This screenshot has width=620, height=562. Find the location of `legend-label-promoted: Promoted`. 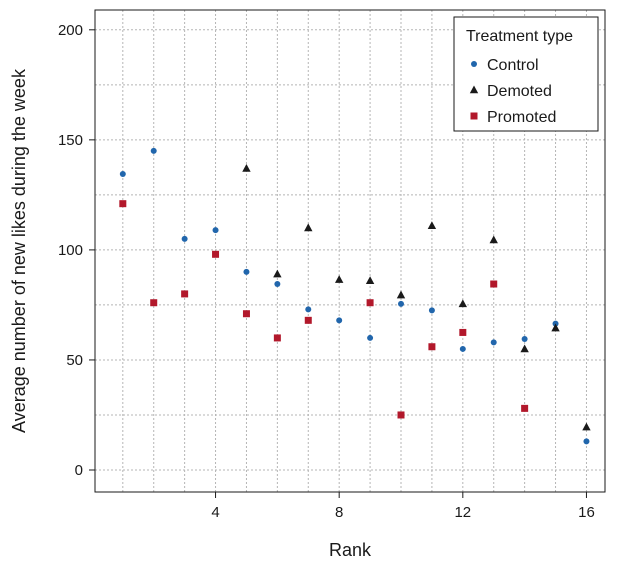

legend-label-promoted: Promoted is located at coordinates (521, 117).